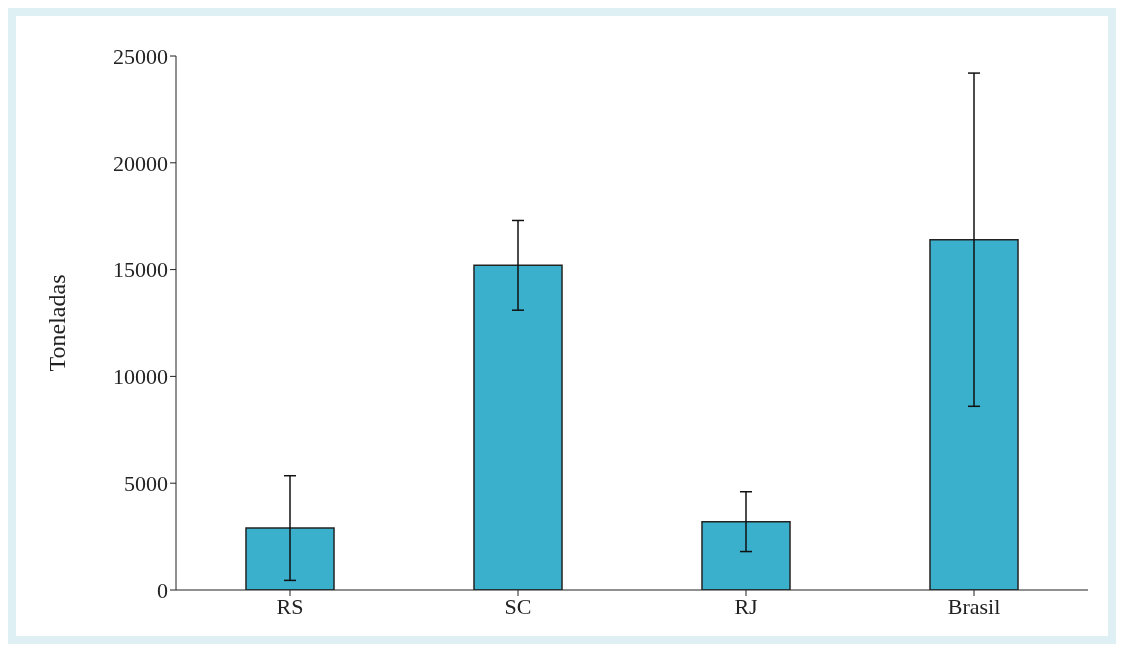  I want to click on y-tick-label: 10000, so click(140, 377).